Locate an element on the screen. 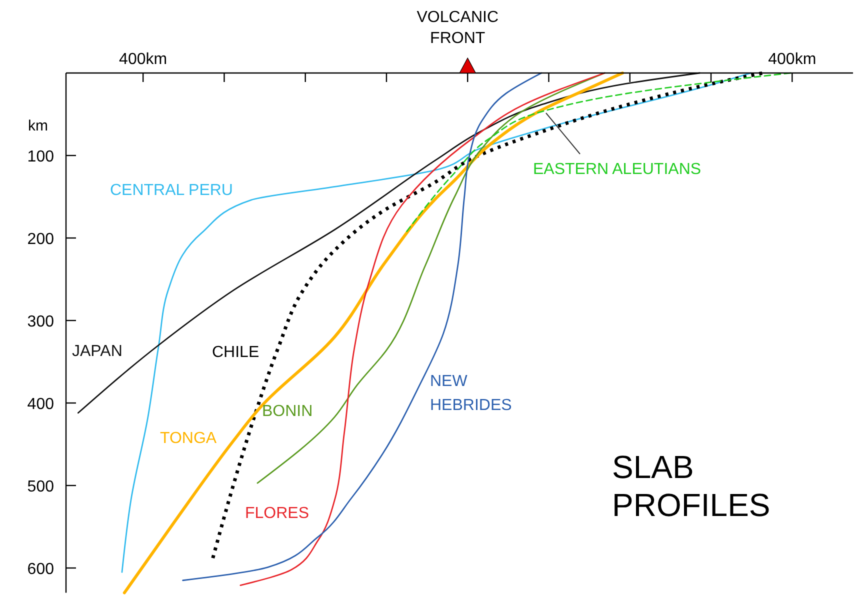 The image size is (854, 596). series-label: TONGA is located at coordinates (188, 438).